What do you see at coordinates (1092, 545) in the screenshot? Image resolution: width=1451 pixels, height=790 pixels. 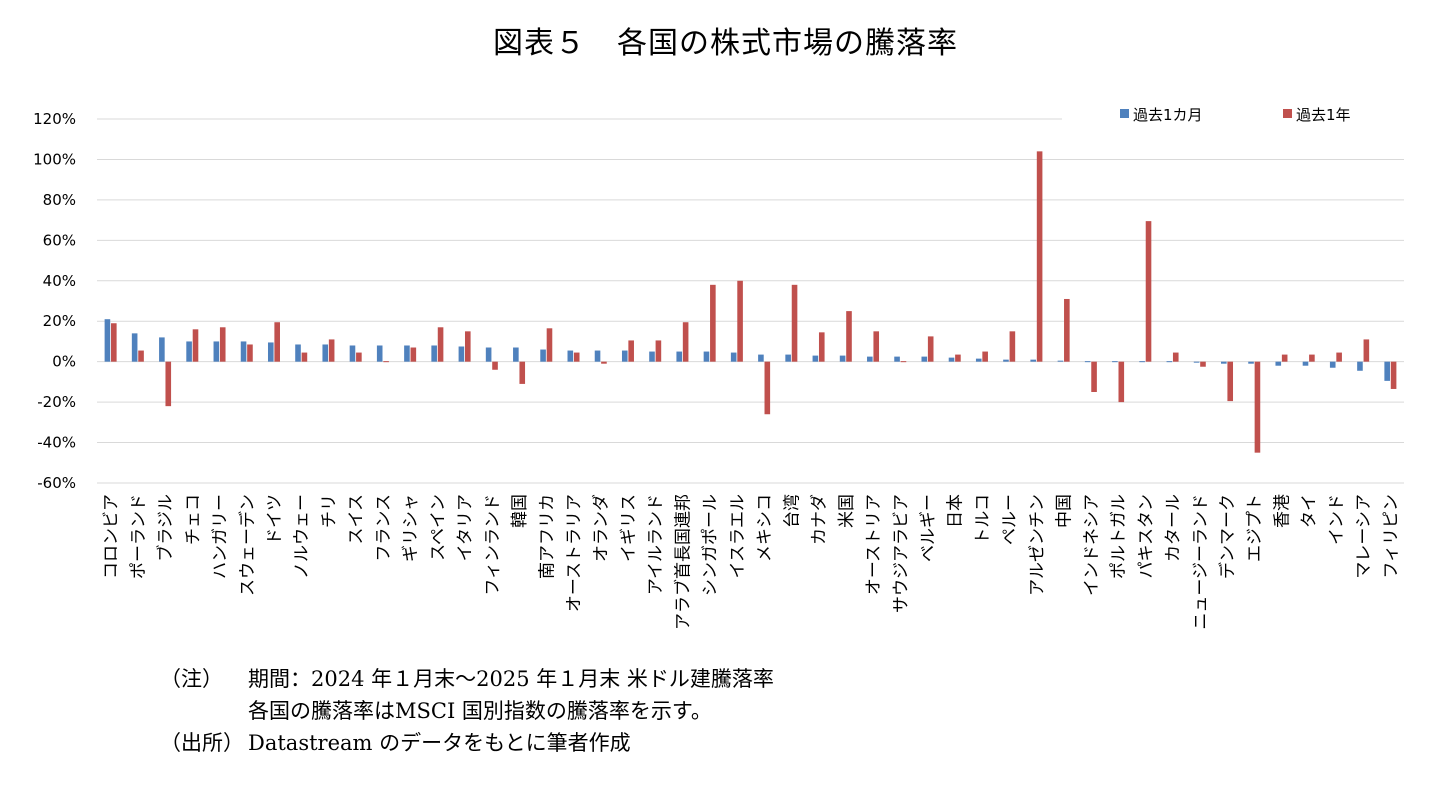 I see `x-tick-label: インドネシア` at bounding box center [1092, 545].